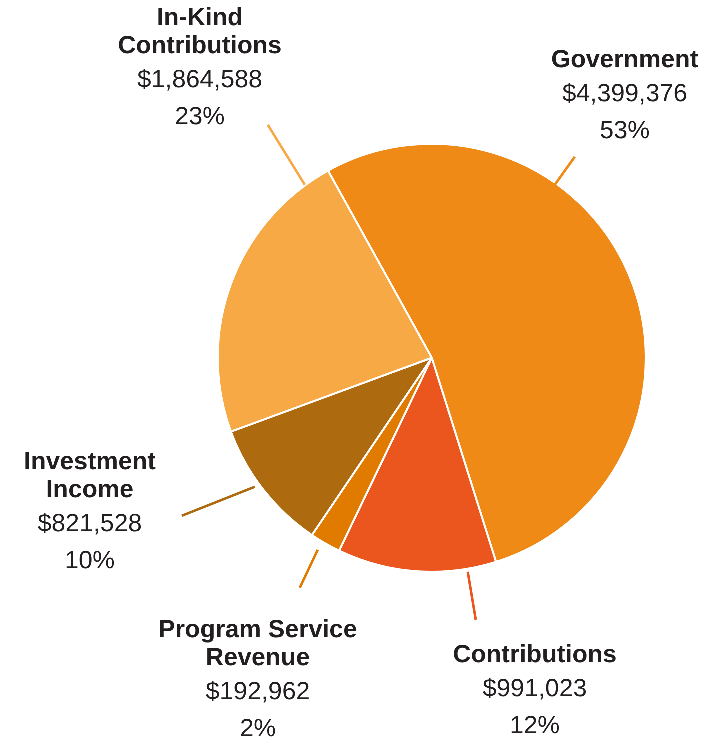 The width and height of the screenshot is (719, 747). What do you see at coordinates (200, 31) in the screenshot?
I see `slice-label: In-Kind Contributions` at bounding box center [200, 31].